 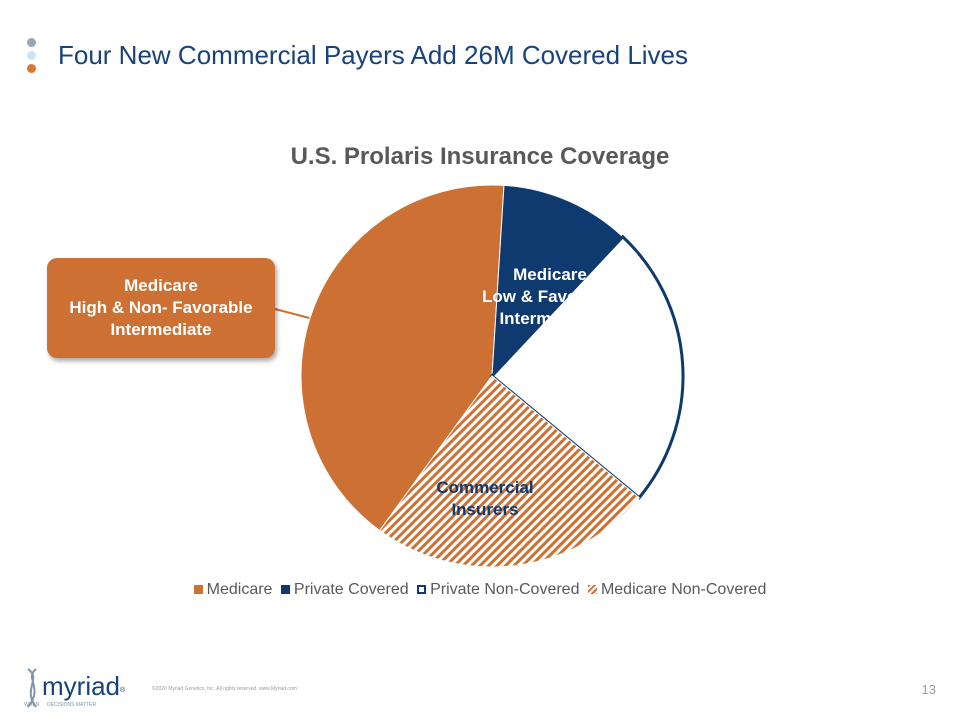 What do you see at coordinates (928, 689) in the screenshot?
I see `page-number: 13` at bounding box center [928, 689].